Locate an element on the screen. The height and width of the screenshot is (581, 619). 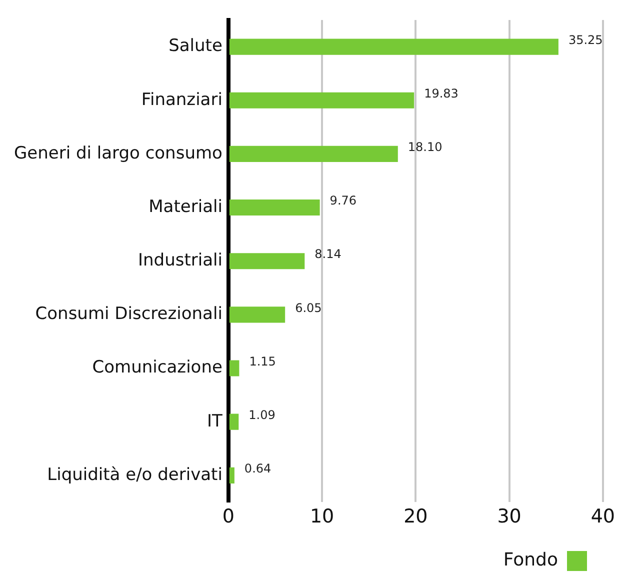
data-label: 1.09 is located at coordinates (262, 415).